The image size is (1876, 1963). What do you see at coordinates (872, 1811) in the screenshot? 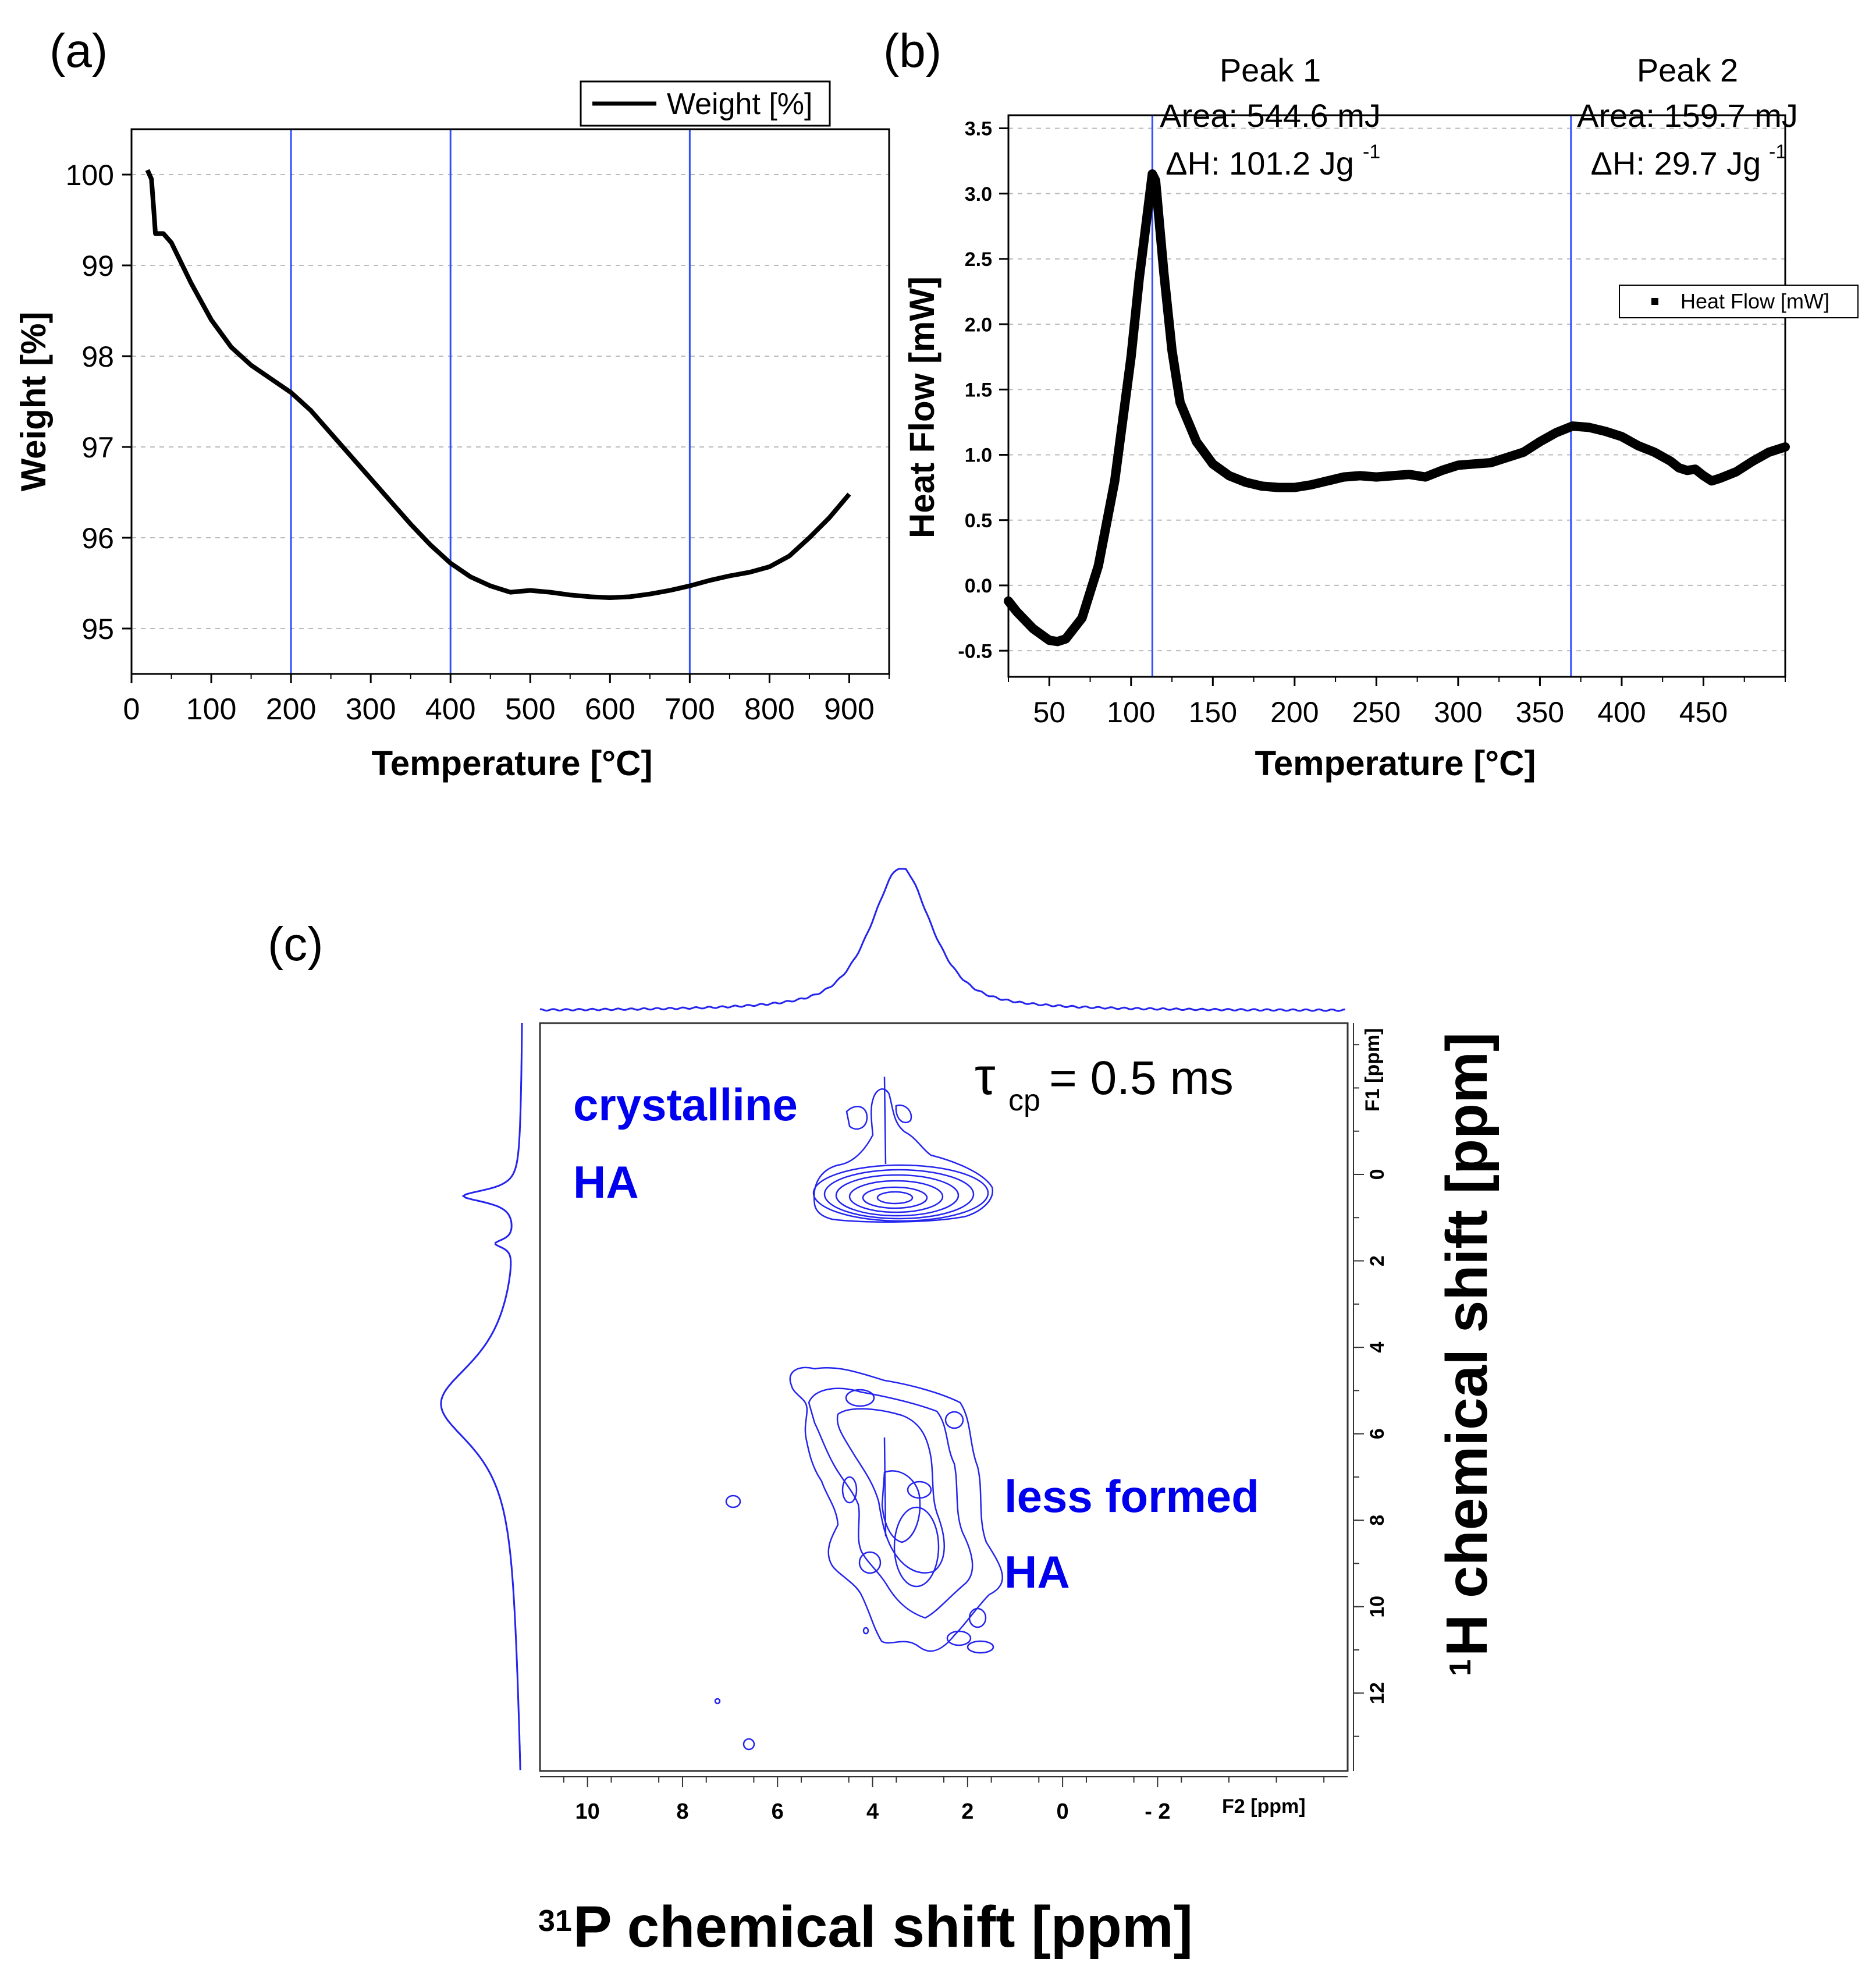
I see `x-tick-label: 4` at bounding box center [872, 1811].